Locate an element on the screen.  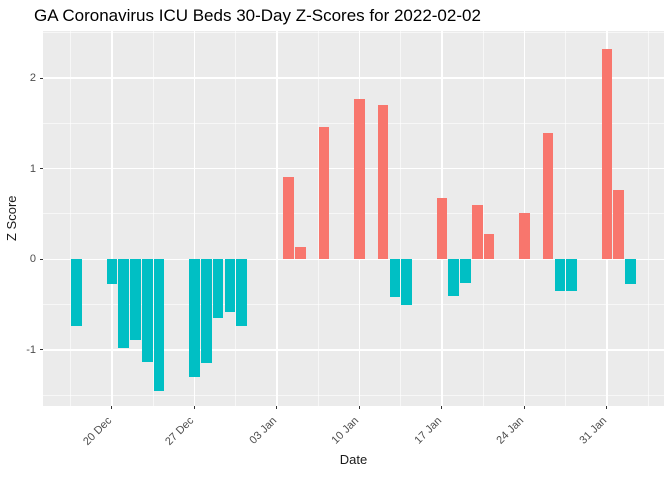
bar-20-Jan is located at coordinates (477, 232).